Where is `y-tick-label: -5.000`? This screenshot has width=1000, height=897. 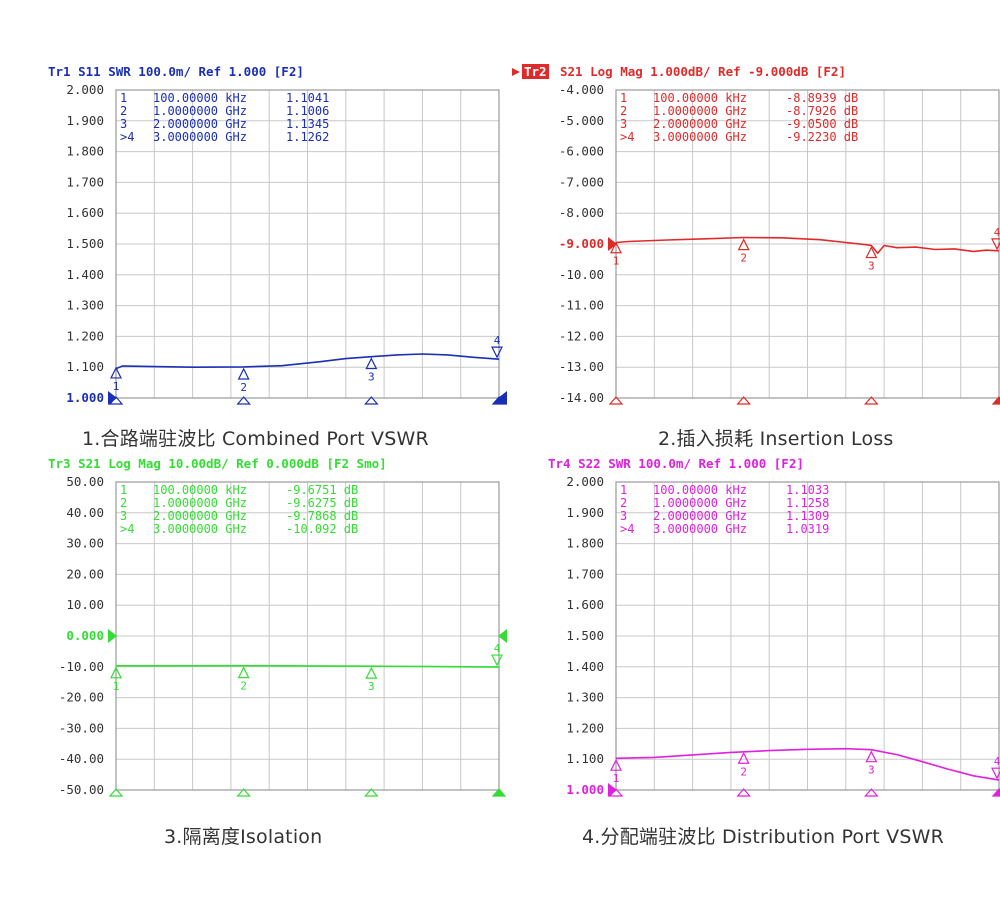 y-tick-label: -5.000 is located at coordinates (581, 120).